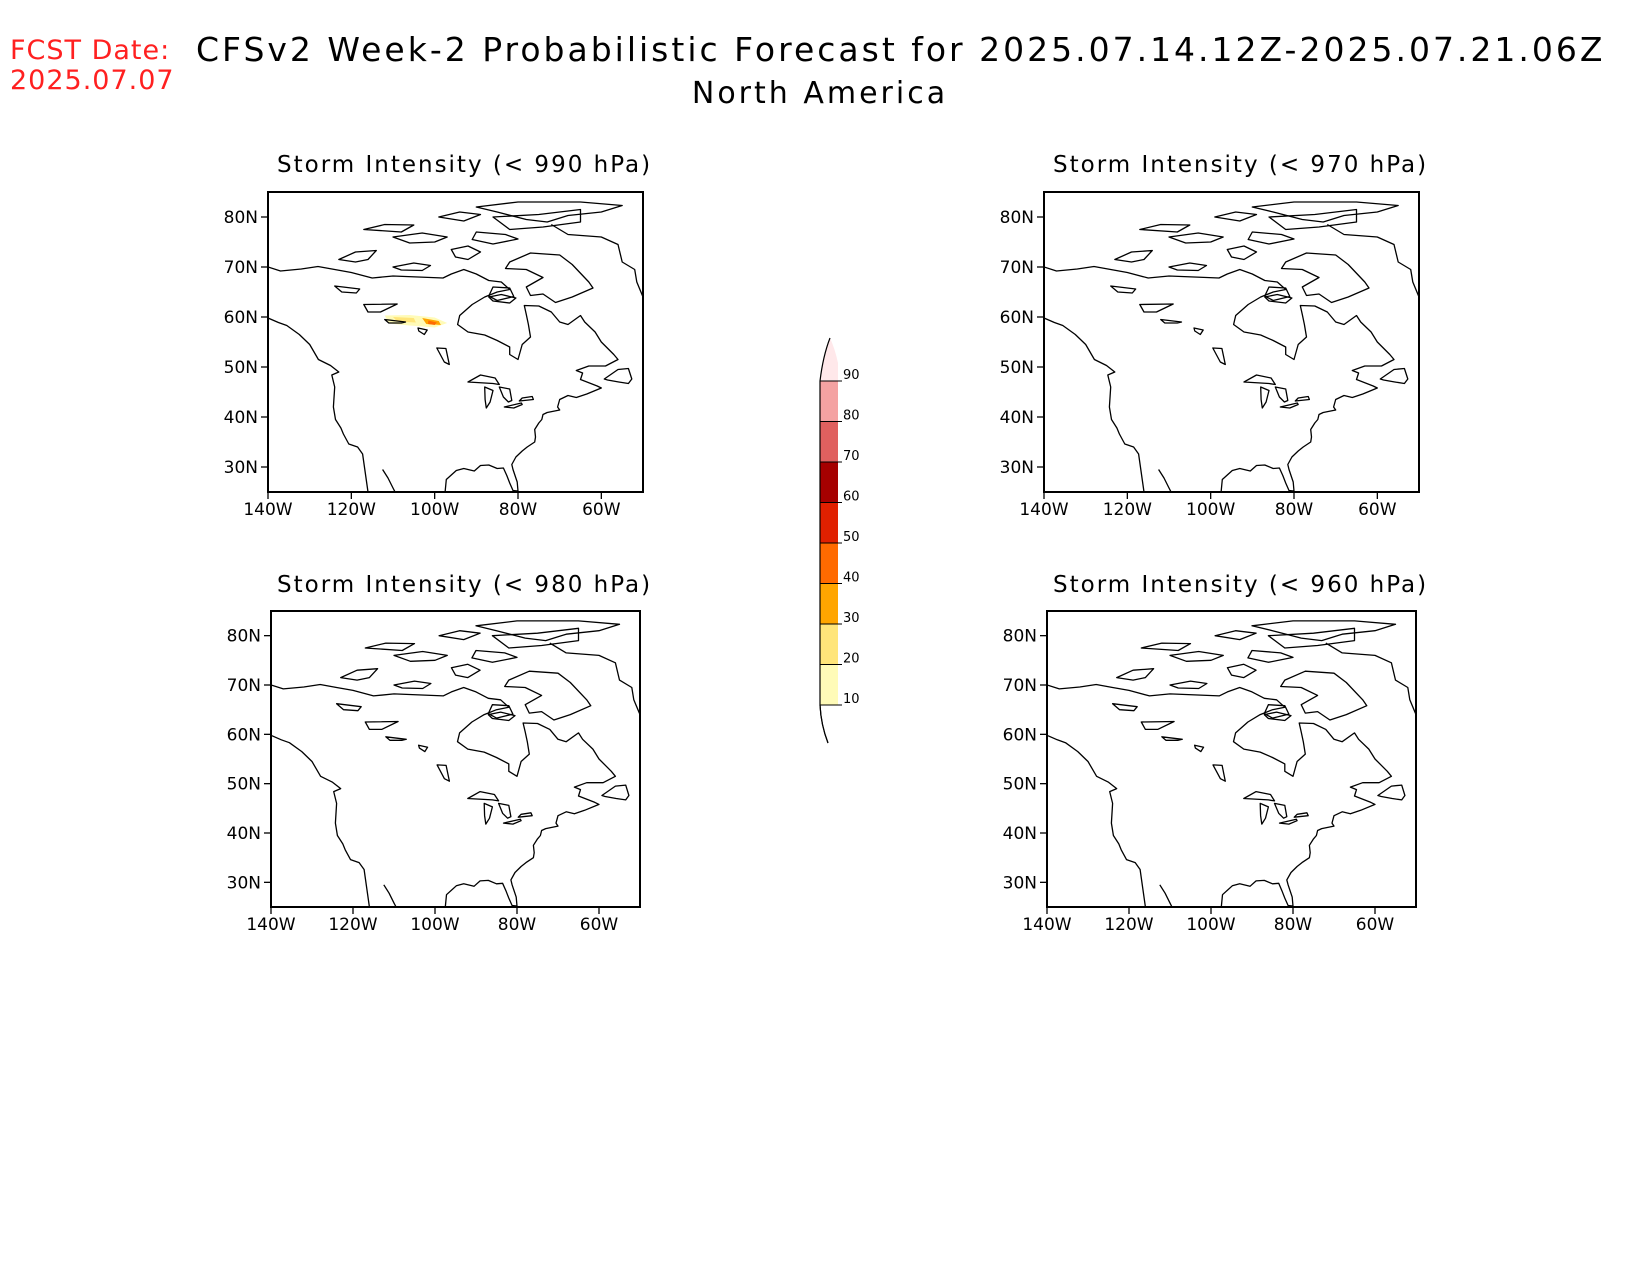 This screenshot has height=1275, width=1650. I want to click on colorbar-label: 90, so click(851, 375).